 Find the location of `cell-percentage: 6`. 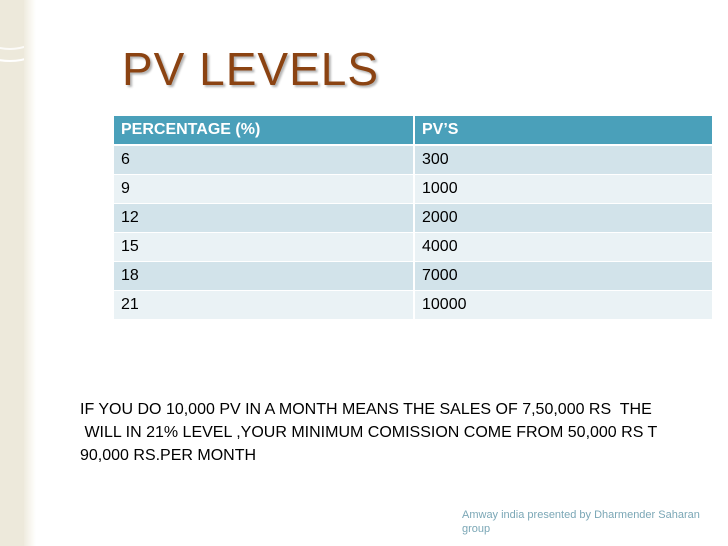

cell-percentage: 6 is located at coordinates (264, 159).